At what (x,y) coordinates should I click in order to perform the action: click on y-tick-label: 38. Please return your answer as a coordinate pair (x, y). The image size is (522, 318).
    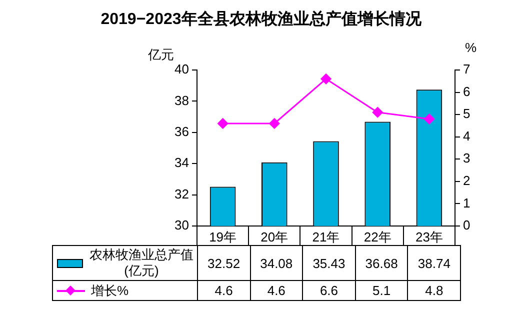
    Looking at the image, I should click on (181, 100).